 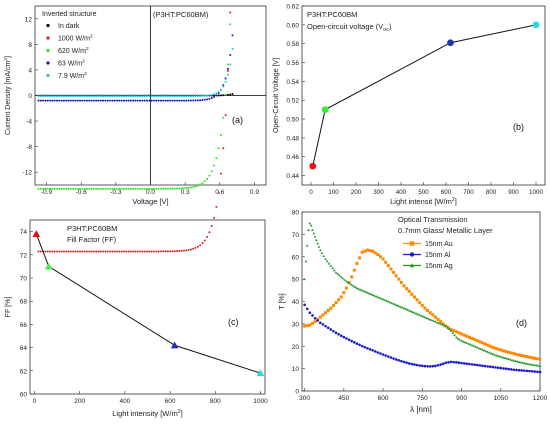 I want to click on x-axis-label: Light intensity [W/m2], so click(x=147, y=413).